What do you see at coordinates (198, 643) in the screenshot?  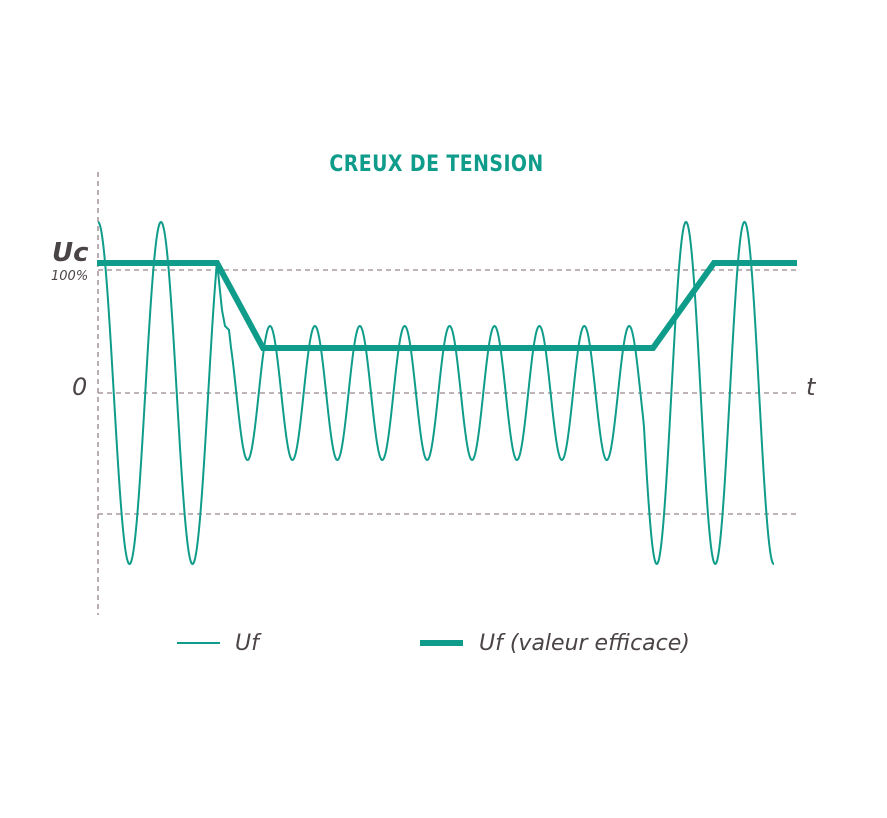 I see `legend-swatch-thin-line` at bounding box center [198, 643].